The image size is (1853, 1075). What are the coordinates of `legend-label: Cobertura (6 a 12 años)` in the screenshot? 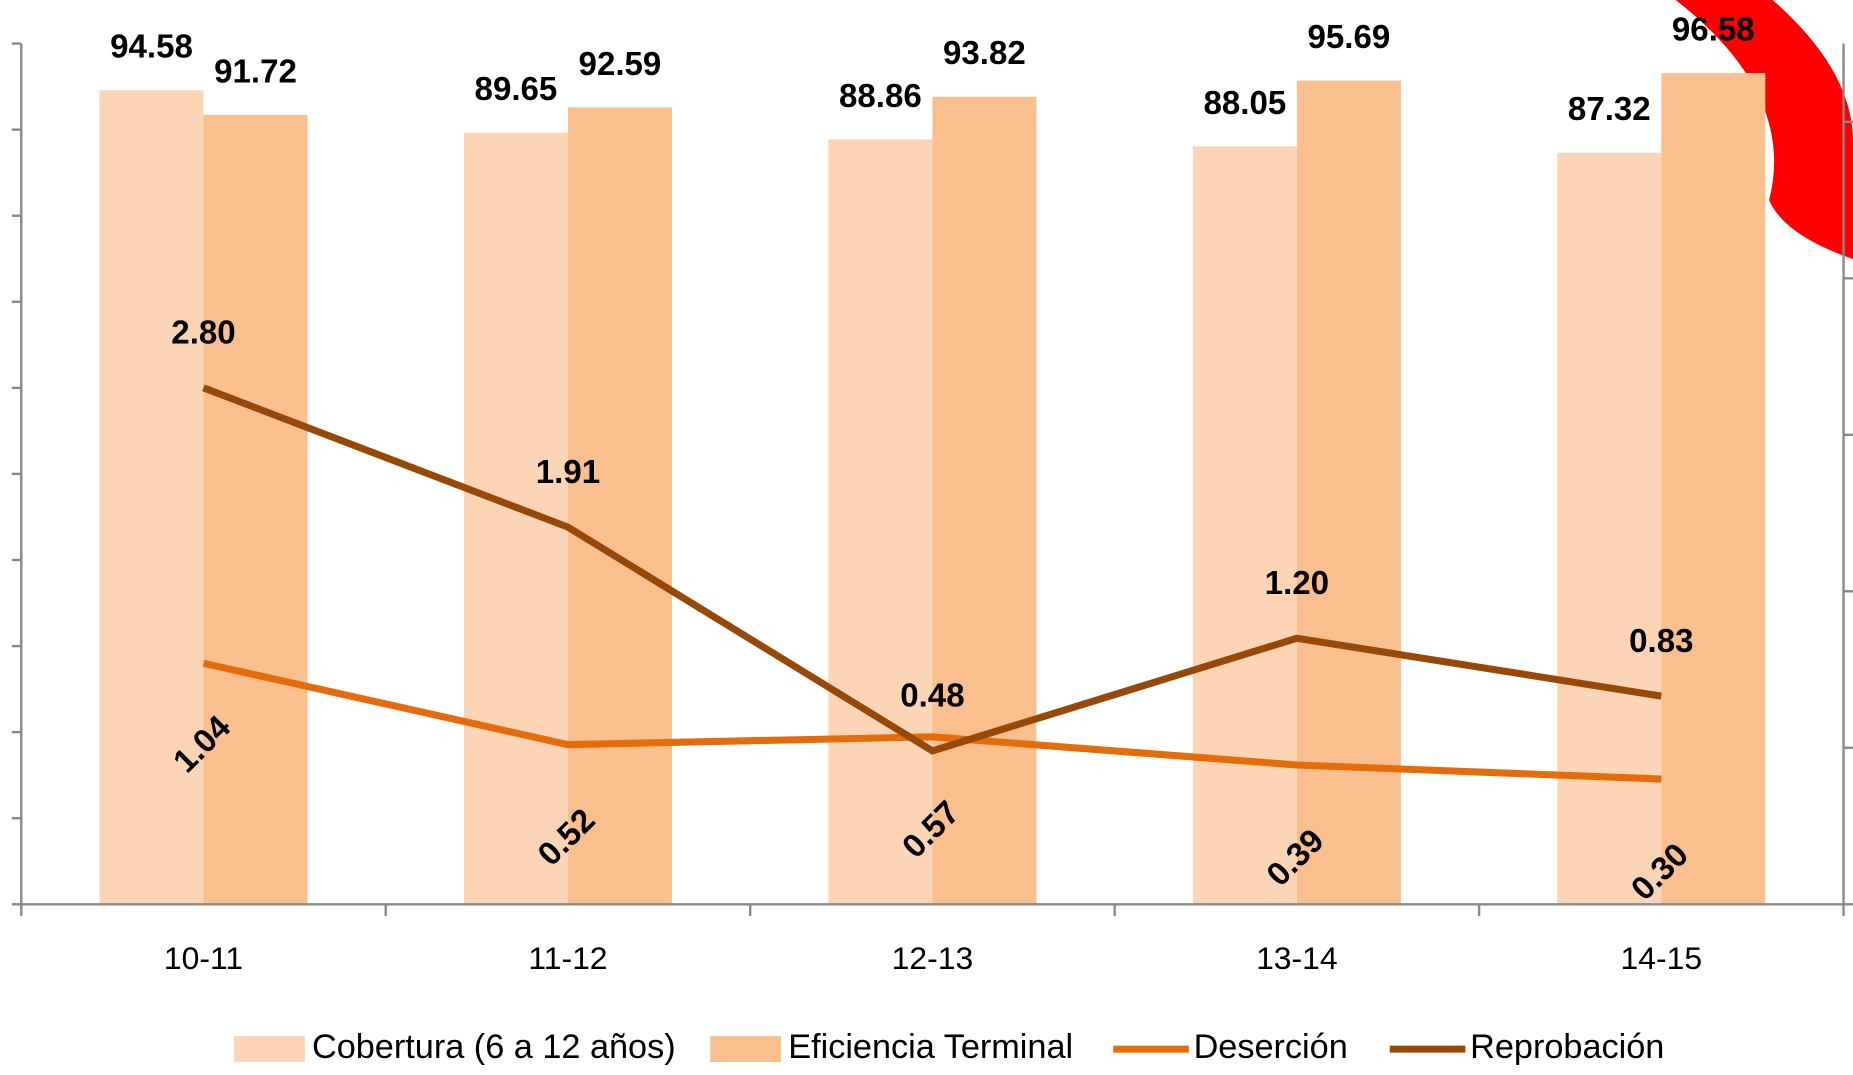 It's located at (494, 1047).